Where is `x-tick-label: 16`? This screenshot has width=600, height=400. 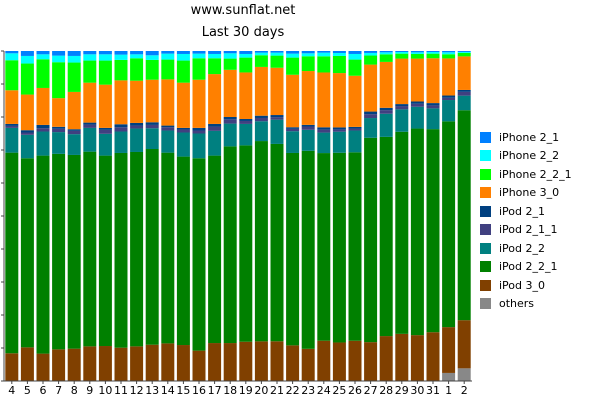
x-tick-label: 16 is located at coordinates (199, 390).